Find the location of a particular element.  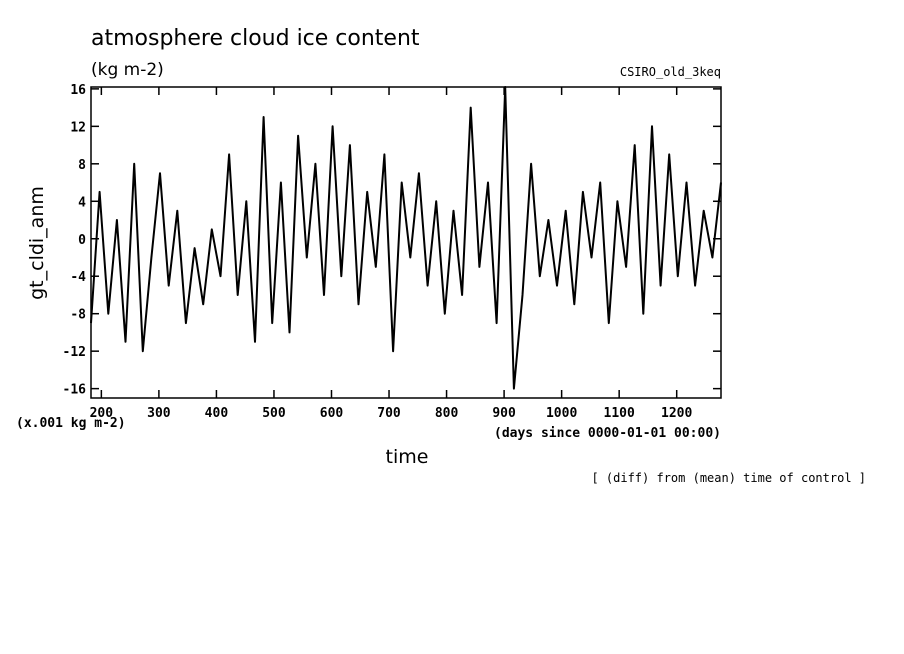

x-tick-label: 1200 is located at coordinates (676, 413).